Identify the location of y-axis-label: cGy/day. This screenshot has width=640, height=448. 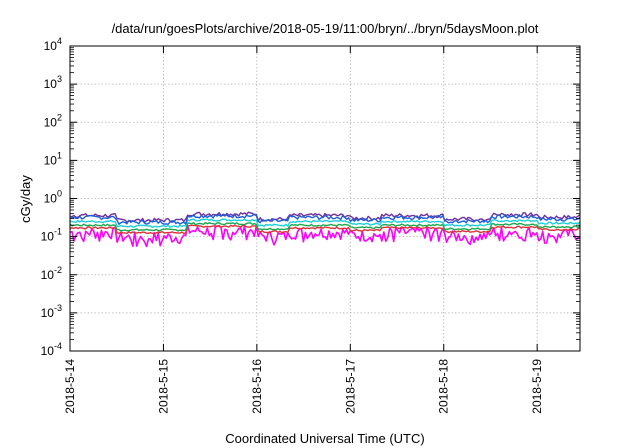
(25, 199).